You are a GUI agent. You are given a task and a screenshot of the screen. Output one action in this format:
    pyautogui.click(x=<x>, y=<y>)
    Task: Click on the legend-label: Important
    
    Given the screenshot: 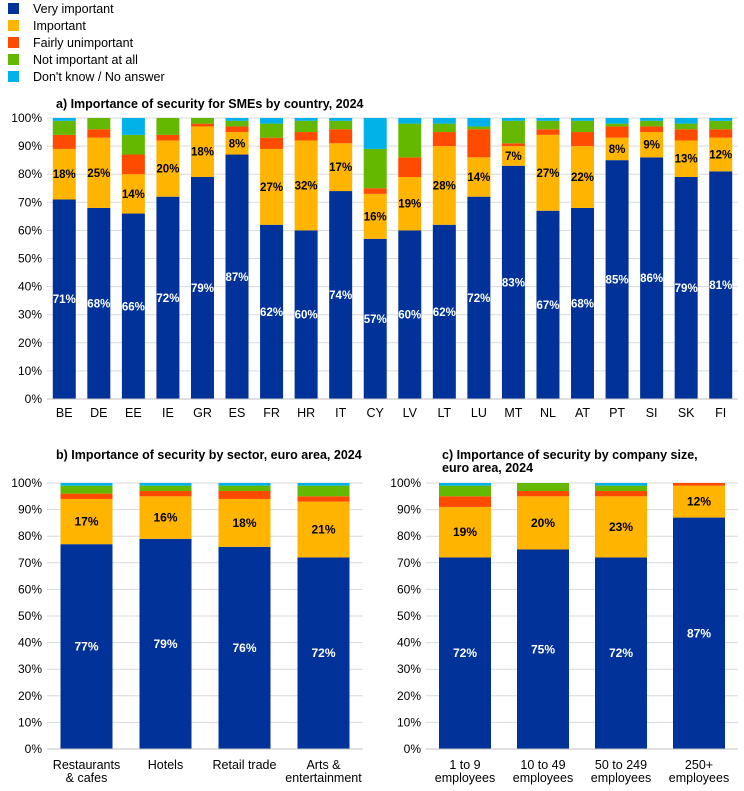 What is the action you would take?
    pyautogui.click(x=59, y=25)
    